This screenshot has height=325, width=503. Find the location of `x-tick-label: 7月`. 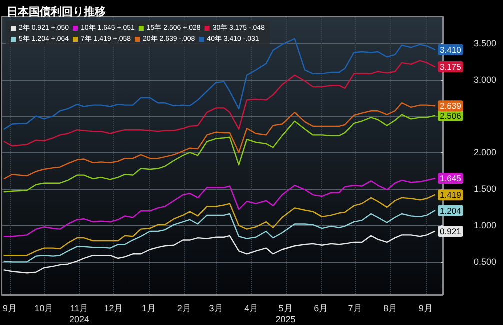

x-tick-label: 7月 is located at coordinates (355, 309).